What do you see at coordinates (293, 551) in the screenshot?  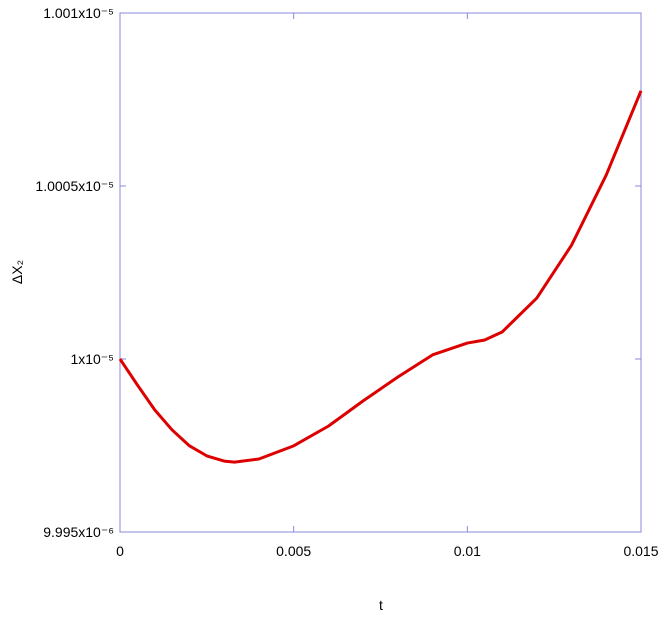 I see `x-tick-label: 0.005` at bounding box center [293, 551].